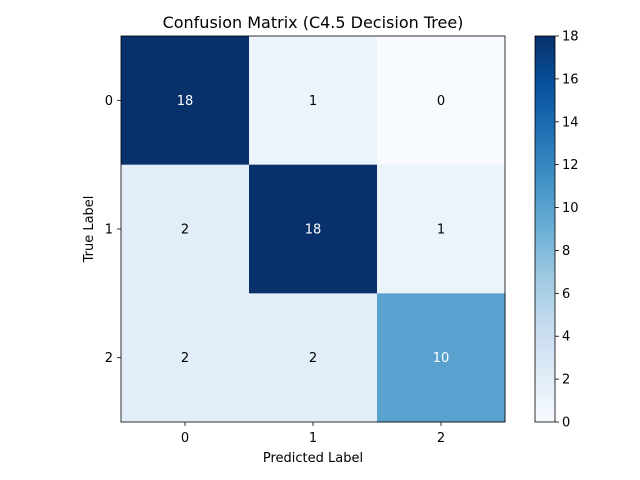  I want to click on x-tick-label: 1, so click(313, 438).